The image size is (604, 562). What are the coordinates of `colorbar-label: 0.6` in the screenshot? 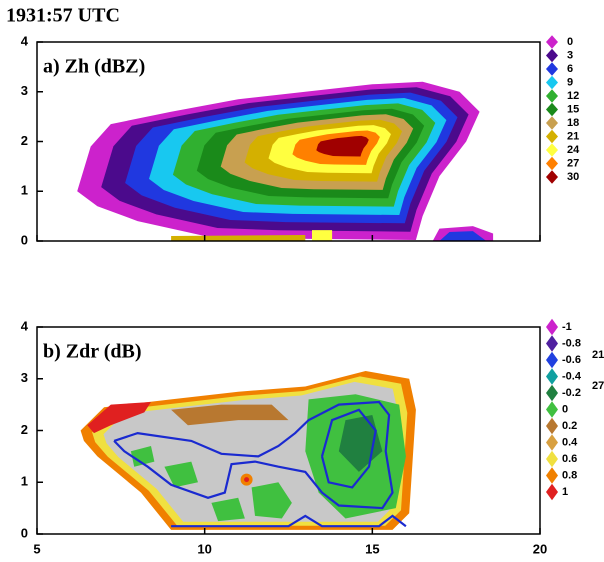 It's located at (569, 459).